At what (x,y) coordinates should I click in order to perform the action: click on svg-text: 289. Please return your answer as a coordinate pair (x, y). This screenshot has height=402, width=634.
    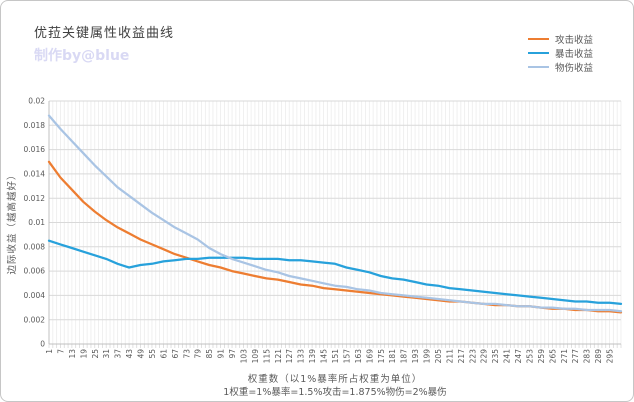
    Looking at the image, I should click on (598, 356).